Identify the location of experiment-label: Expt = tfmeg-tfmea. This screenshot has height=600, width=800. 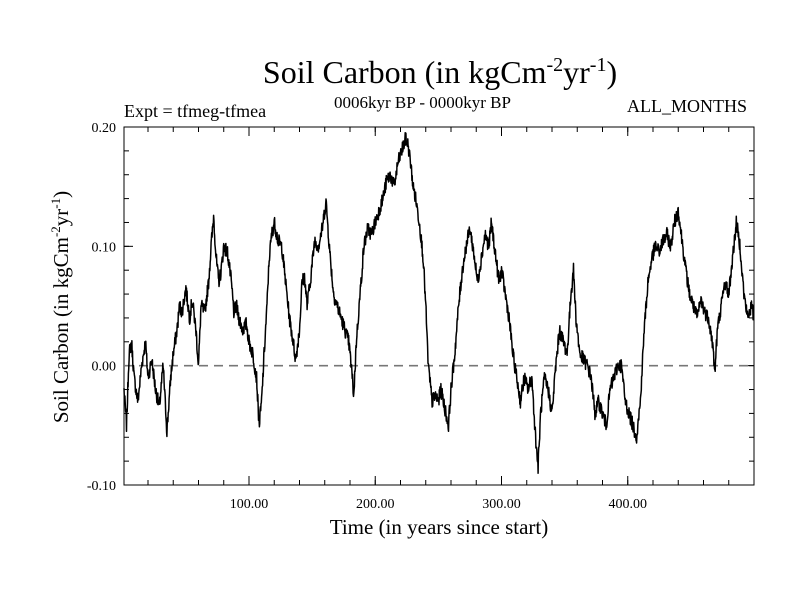
(195, 111).